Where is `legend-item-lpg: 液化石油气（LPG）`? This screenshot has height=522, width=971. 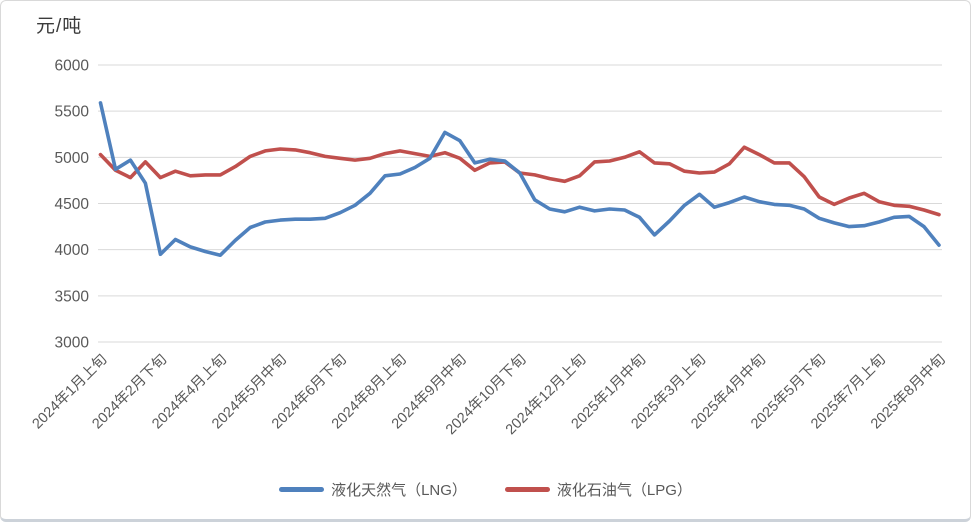 legend-item-lpg: 液化石油气（LPG） is located at coordinates (598, 489).